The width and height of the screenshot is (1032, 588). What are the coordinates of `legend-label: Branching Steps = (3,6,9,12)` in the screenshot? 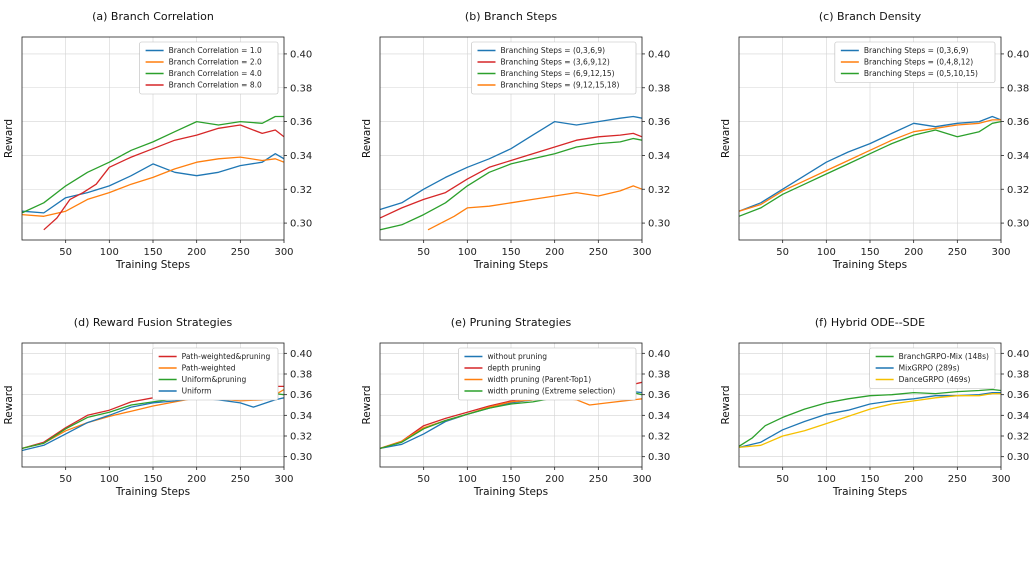 It's located at (555, 62).